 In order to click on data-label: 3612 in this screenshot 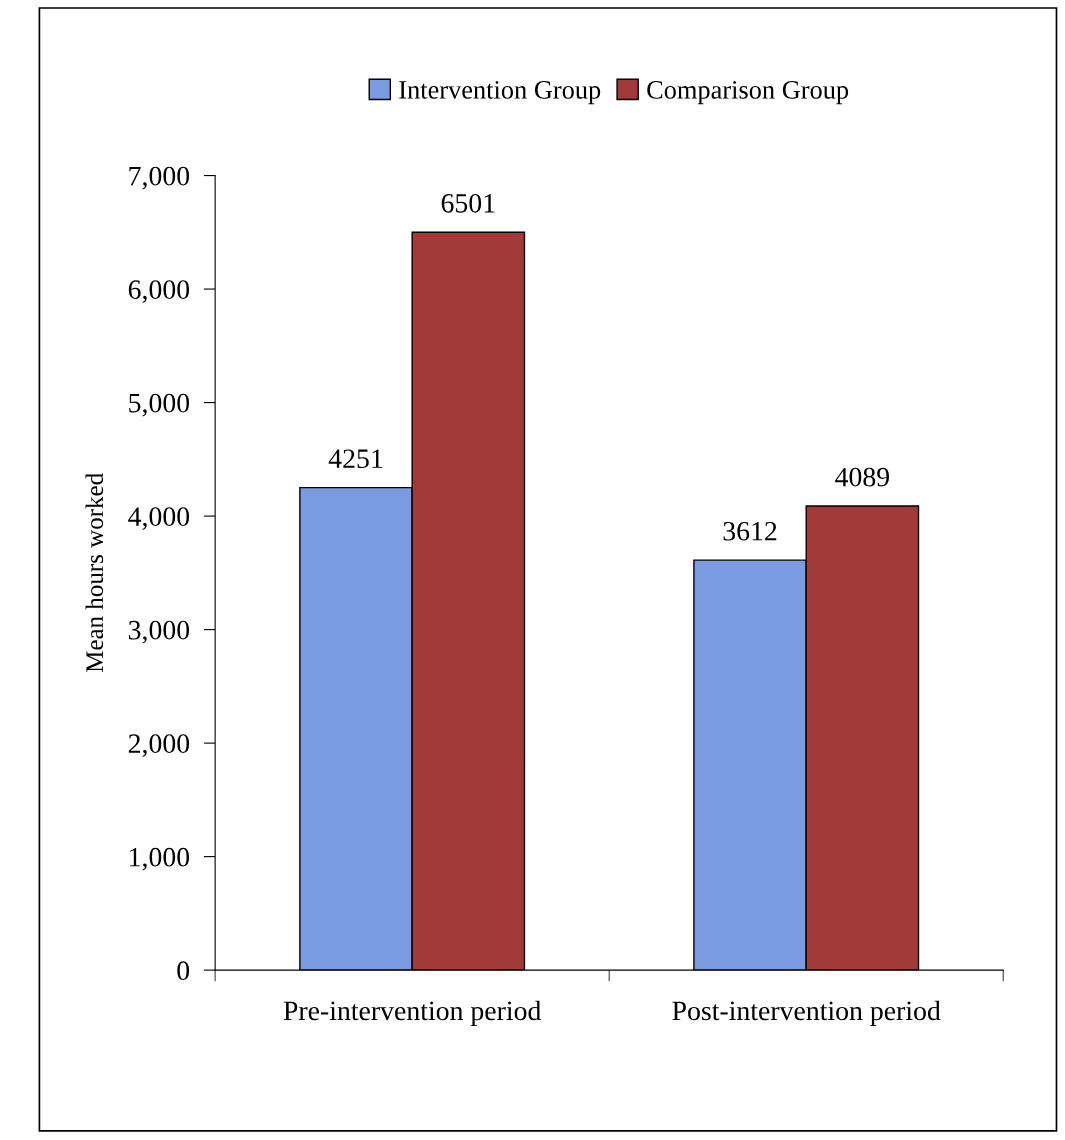, I will do `click(750, 531)`.